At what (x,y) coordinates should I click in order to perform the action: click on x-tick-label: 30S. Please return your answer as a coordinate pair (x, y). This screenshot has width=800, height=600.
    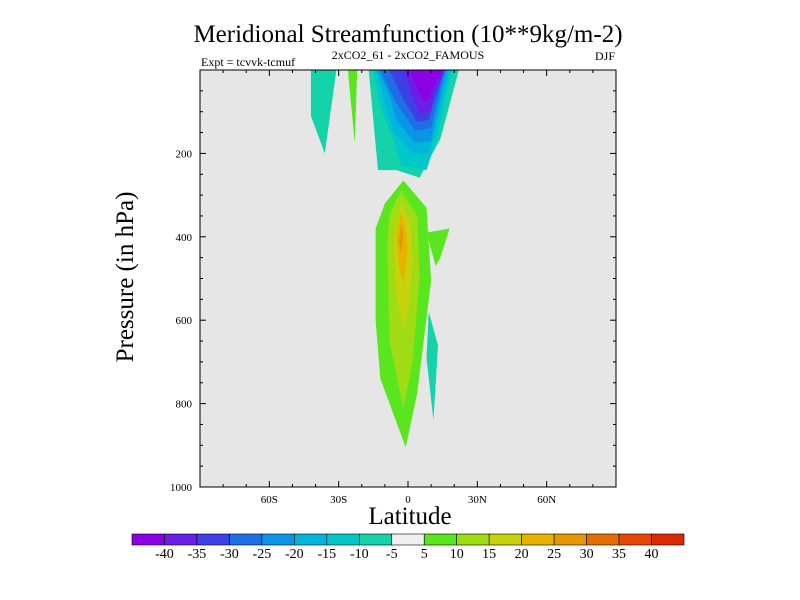
    Looking at the image, I should click on (338, 500).